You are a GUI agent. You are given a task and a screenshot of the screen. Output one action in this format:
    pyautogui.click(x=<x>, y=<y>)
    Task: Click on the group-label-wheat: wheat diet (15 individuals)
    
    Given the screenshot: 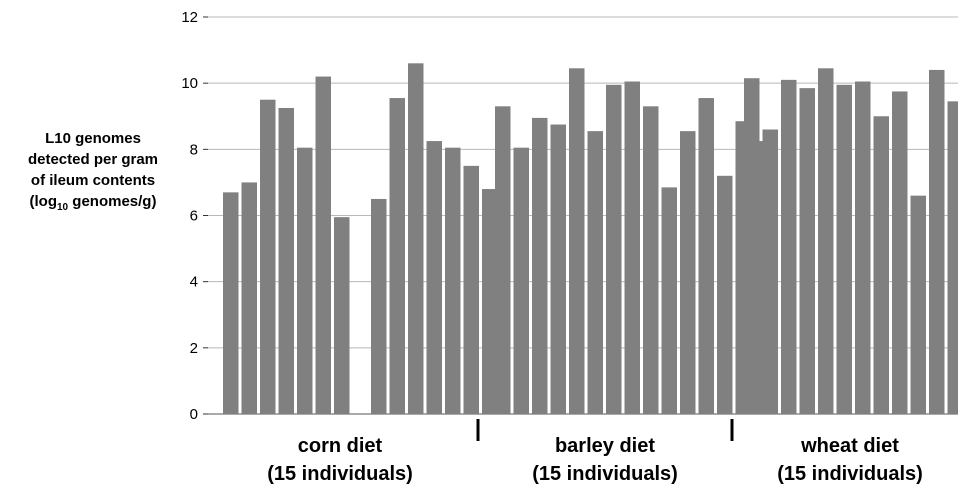 What is the action you would take?
    pyautogui.click(x=850, y=460)
    